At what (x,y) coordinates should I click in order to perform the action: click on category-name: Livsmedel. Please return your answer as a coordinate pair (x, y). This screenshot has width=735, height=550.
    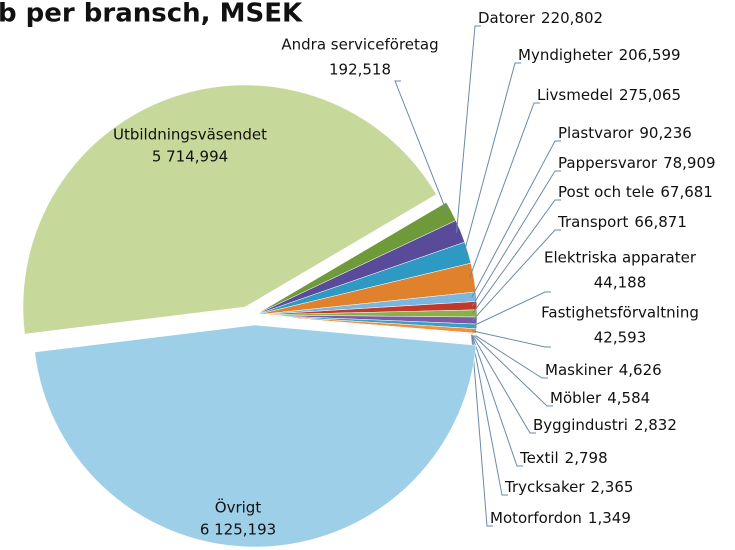
    Looking at the image, I should click on (575, 95).